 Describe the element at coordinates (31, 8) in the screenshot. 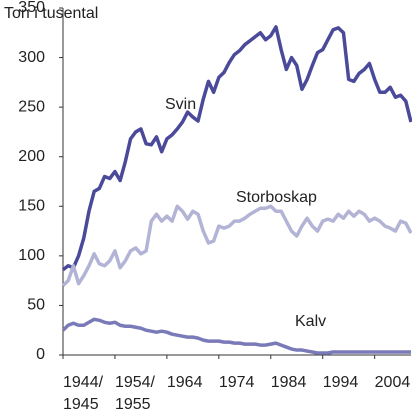

I see `y-tick-label: 350` at that location.